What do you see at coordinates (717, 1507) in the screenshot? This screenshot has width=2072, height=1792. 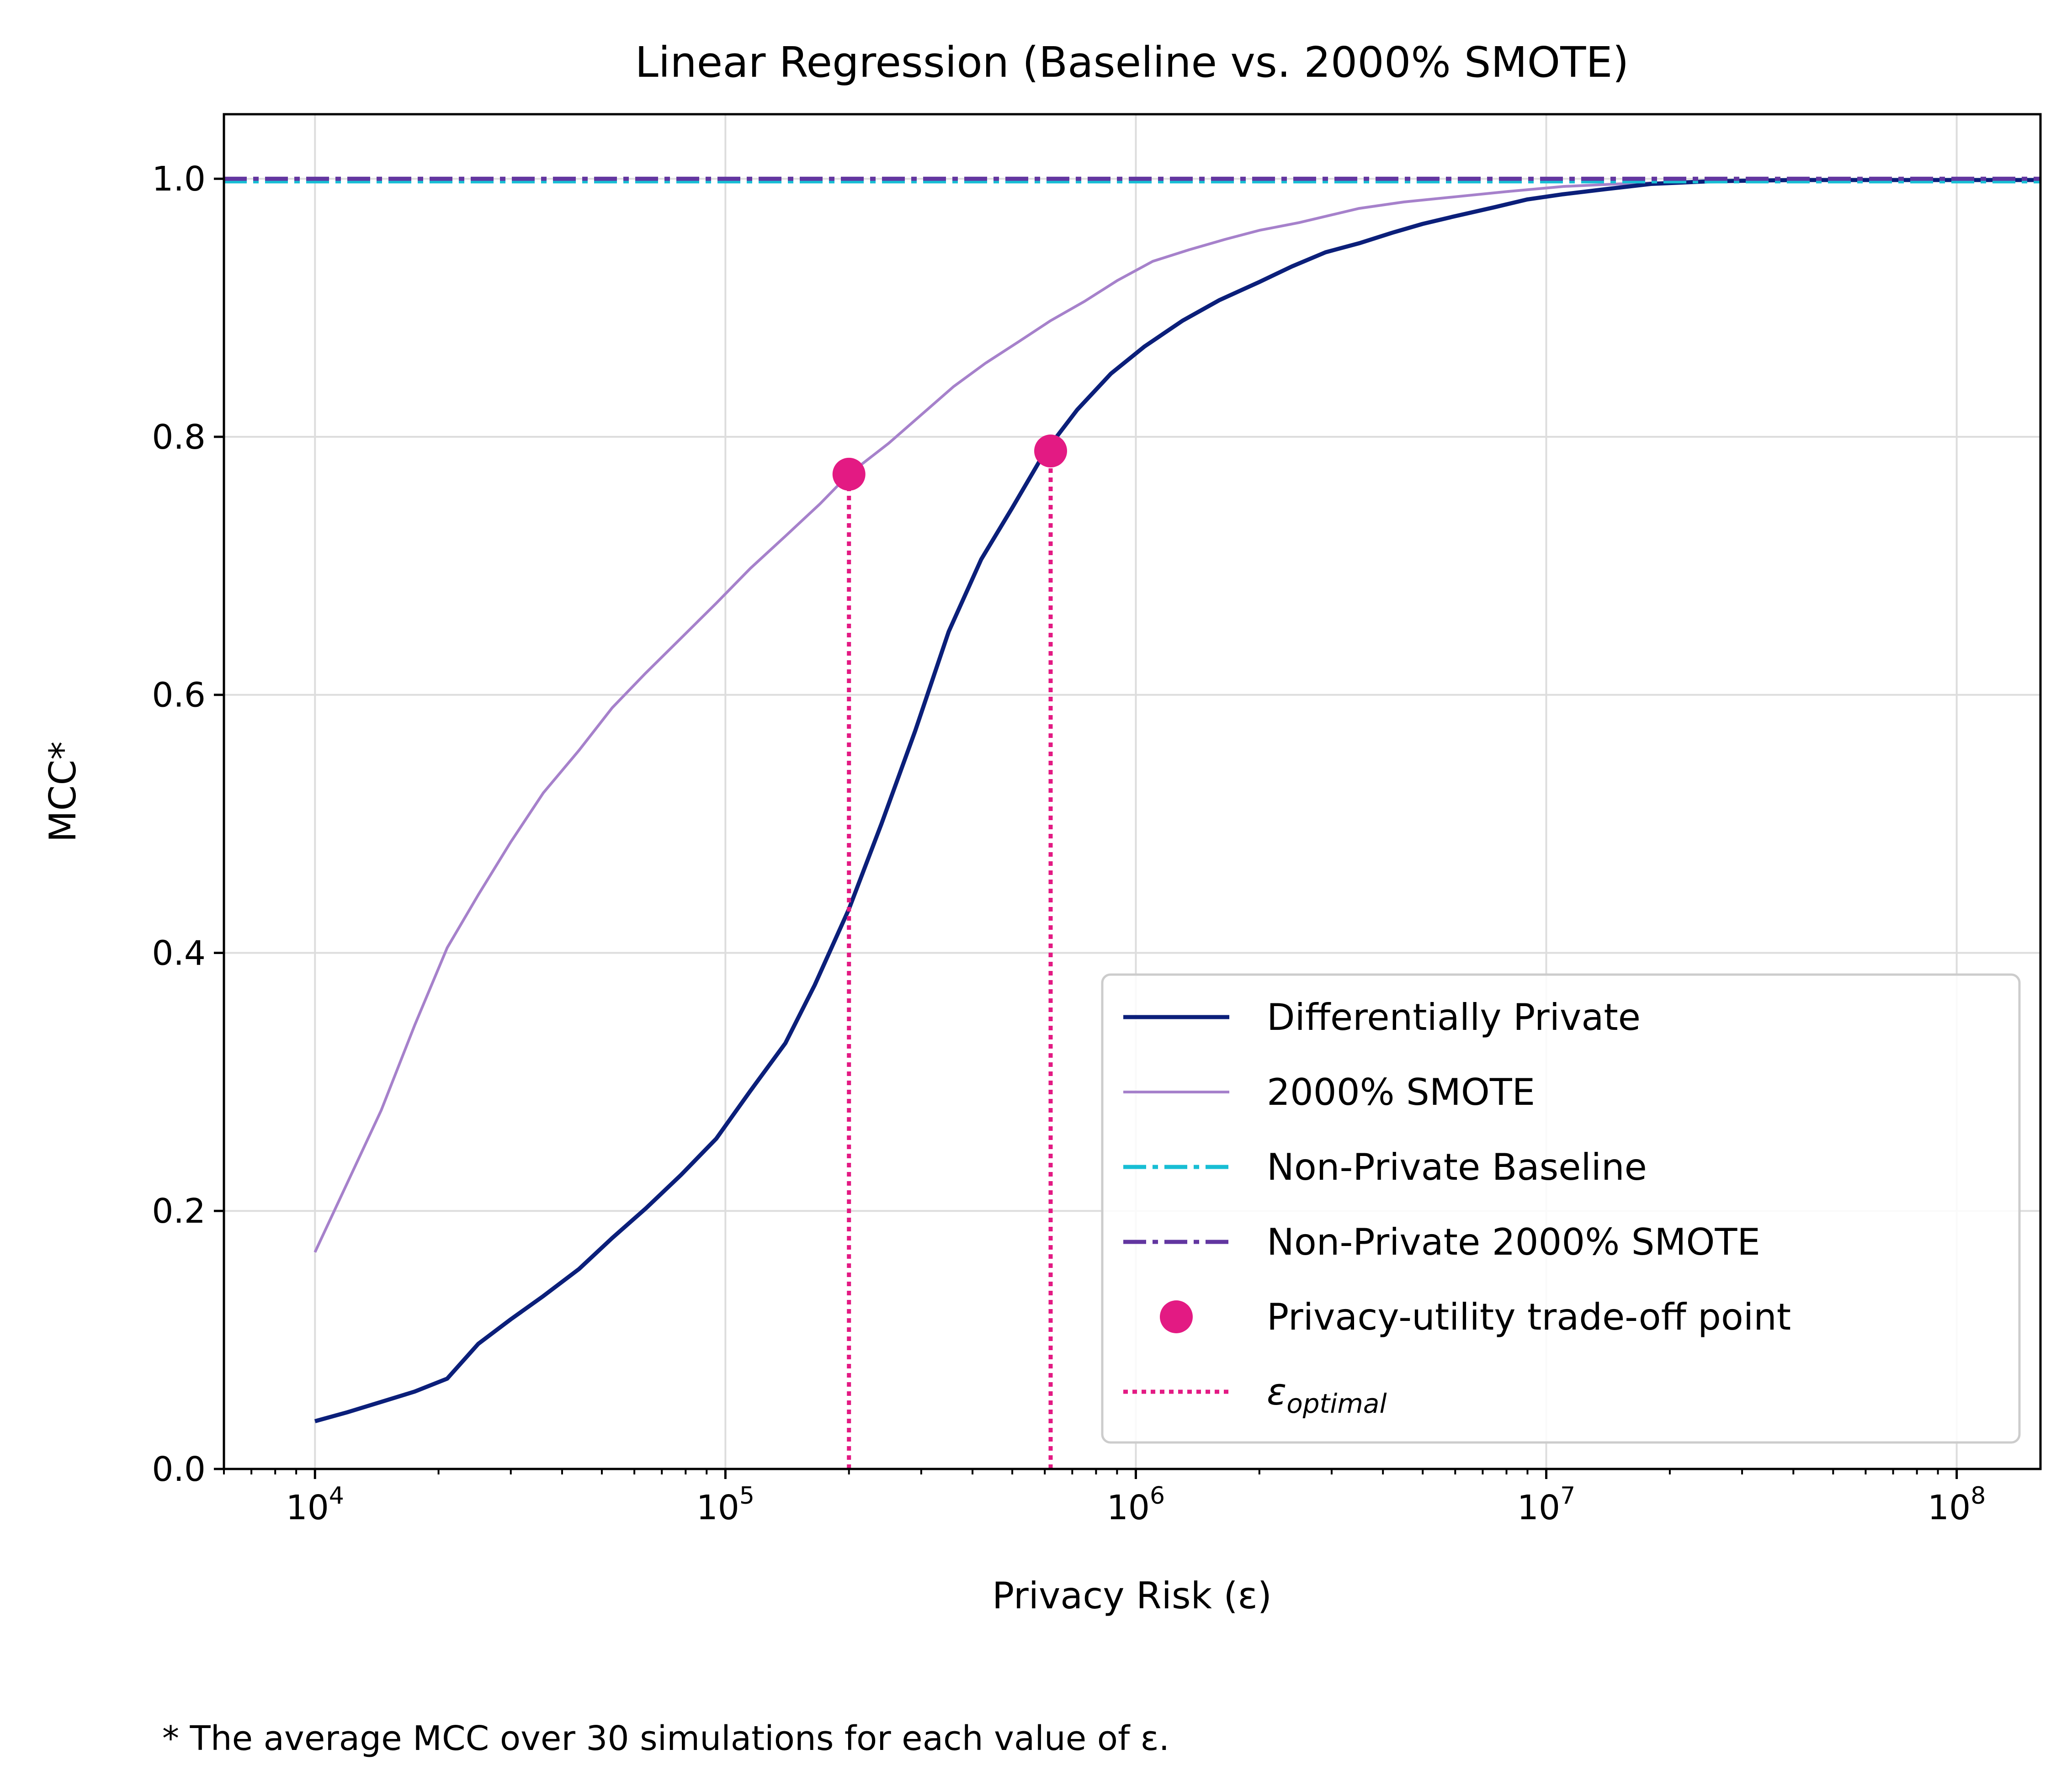 I see `x-tick-base-1: 10` at bounding box center [717, 1507].